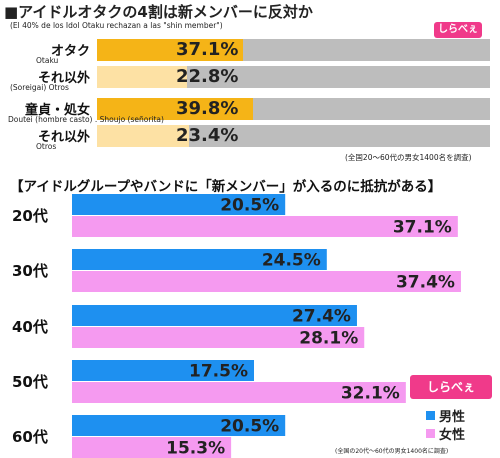  What do you see at coordinates (30, 216) in the screenshot?
I see `age-group-label: 20代` at bounding box center [30, 216].